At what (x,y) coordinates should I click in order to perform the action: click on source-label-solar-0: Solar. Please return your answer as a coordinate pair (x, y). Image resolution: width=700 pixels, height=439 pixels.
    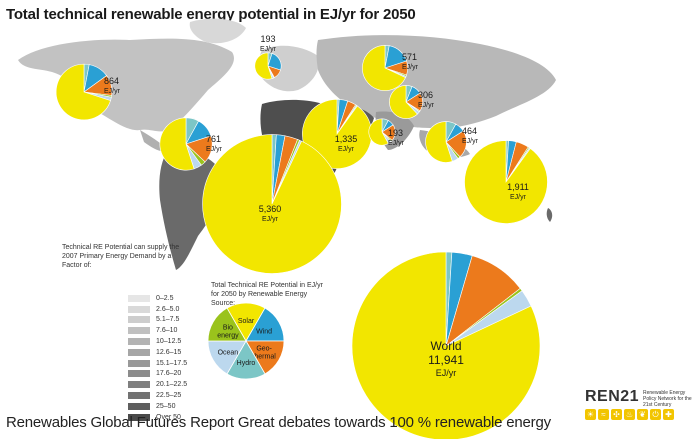
    Looking at the image, I should click on (246, 321).